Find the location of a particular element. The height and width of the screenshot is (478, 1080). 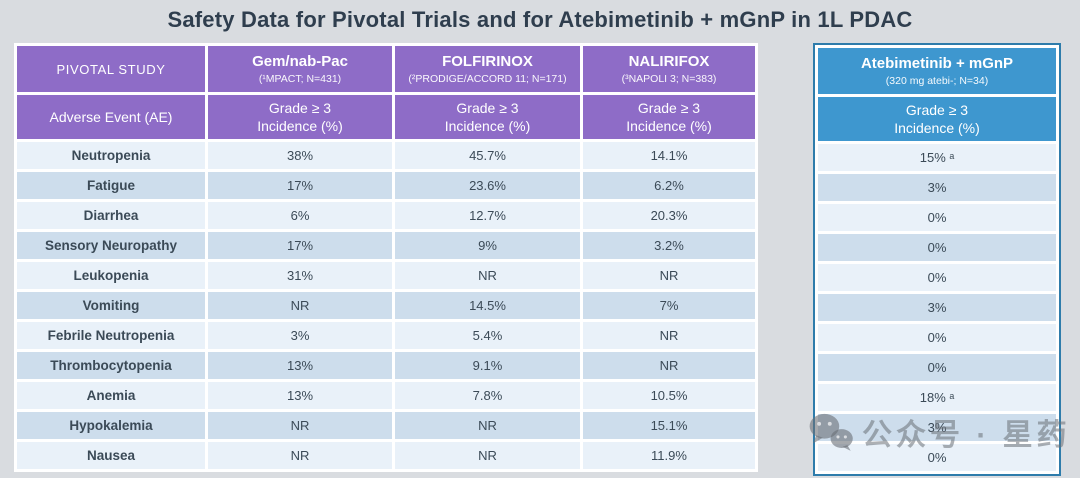

gem-value: 3% is located at coordinates (300, 335).